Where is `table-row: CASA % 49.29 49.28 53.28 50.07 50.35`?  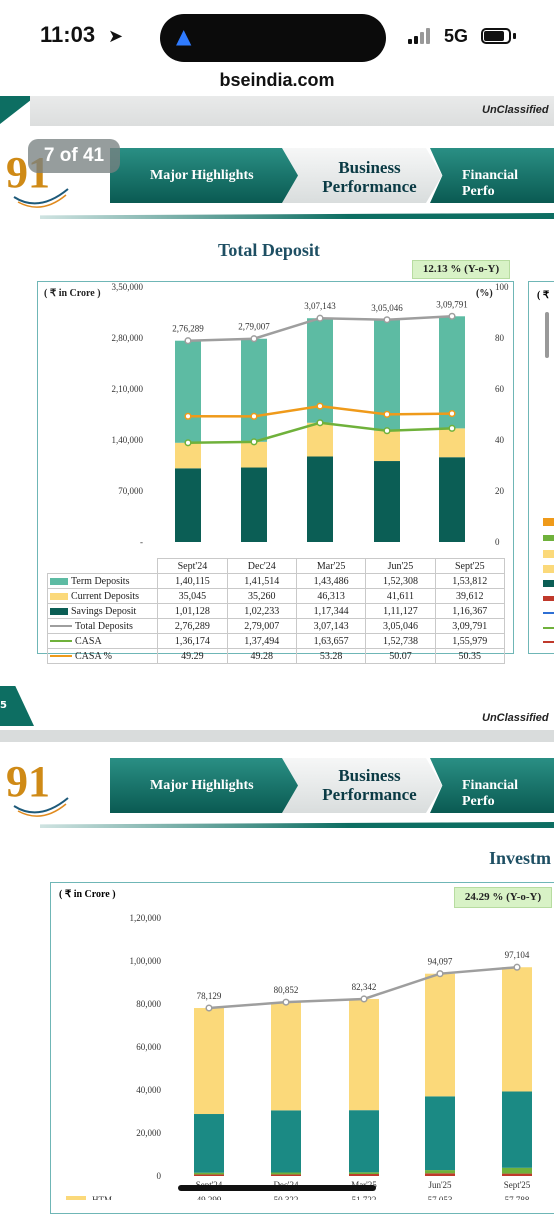 table-row: CASA % 49.29 49.28 53.28 50.07 50.35 is located at coordinates (276, 656).